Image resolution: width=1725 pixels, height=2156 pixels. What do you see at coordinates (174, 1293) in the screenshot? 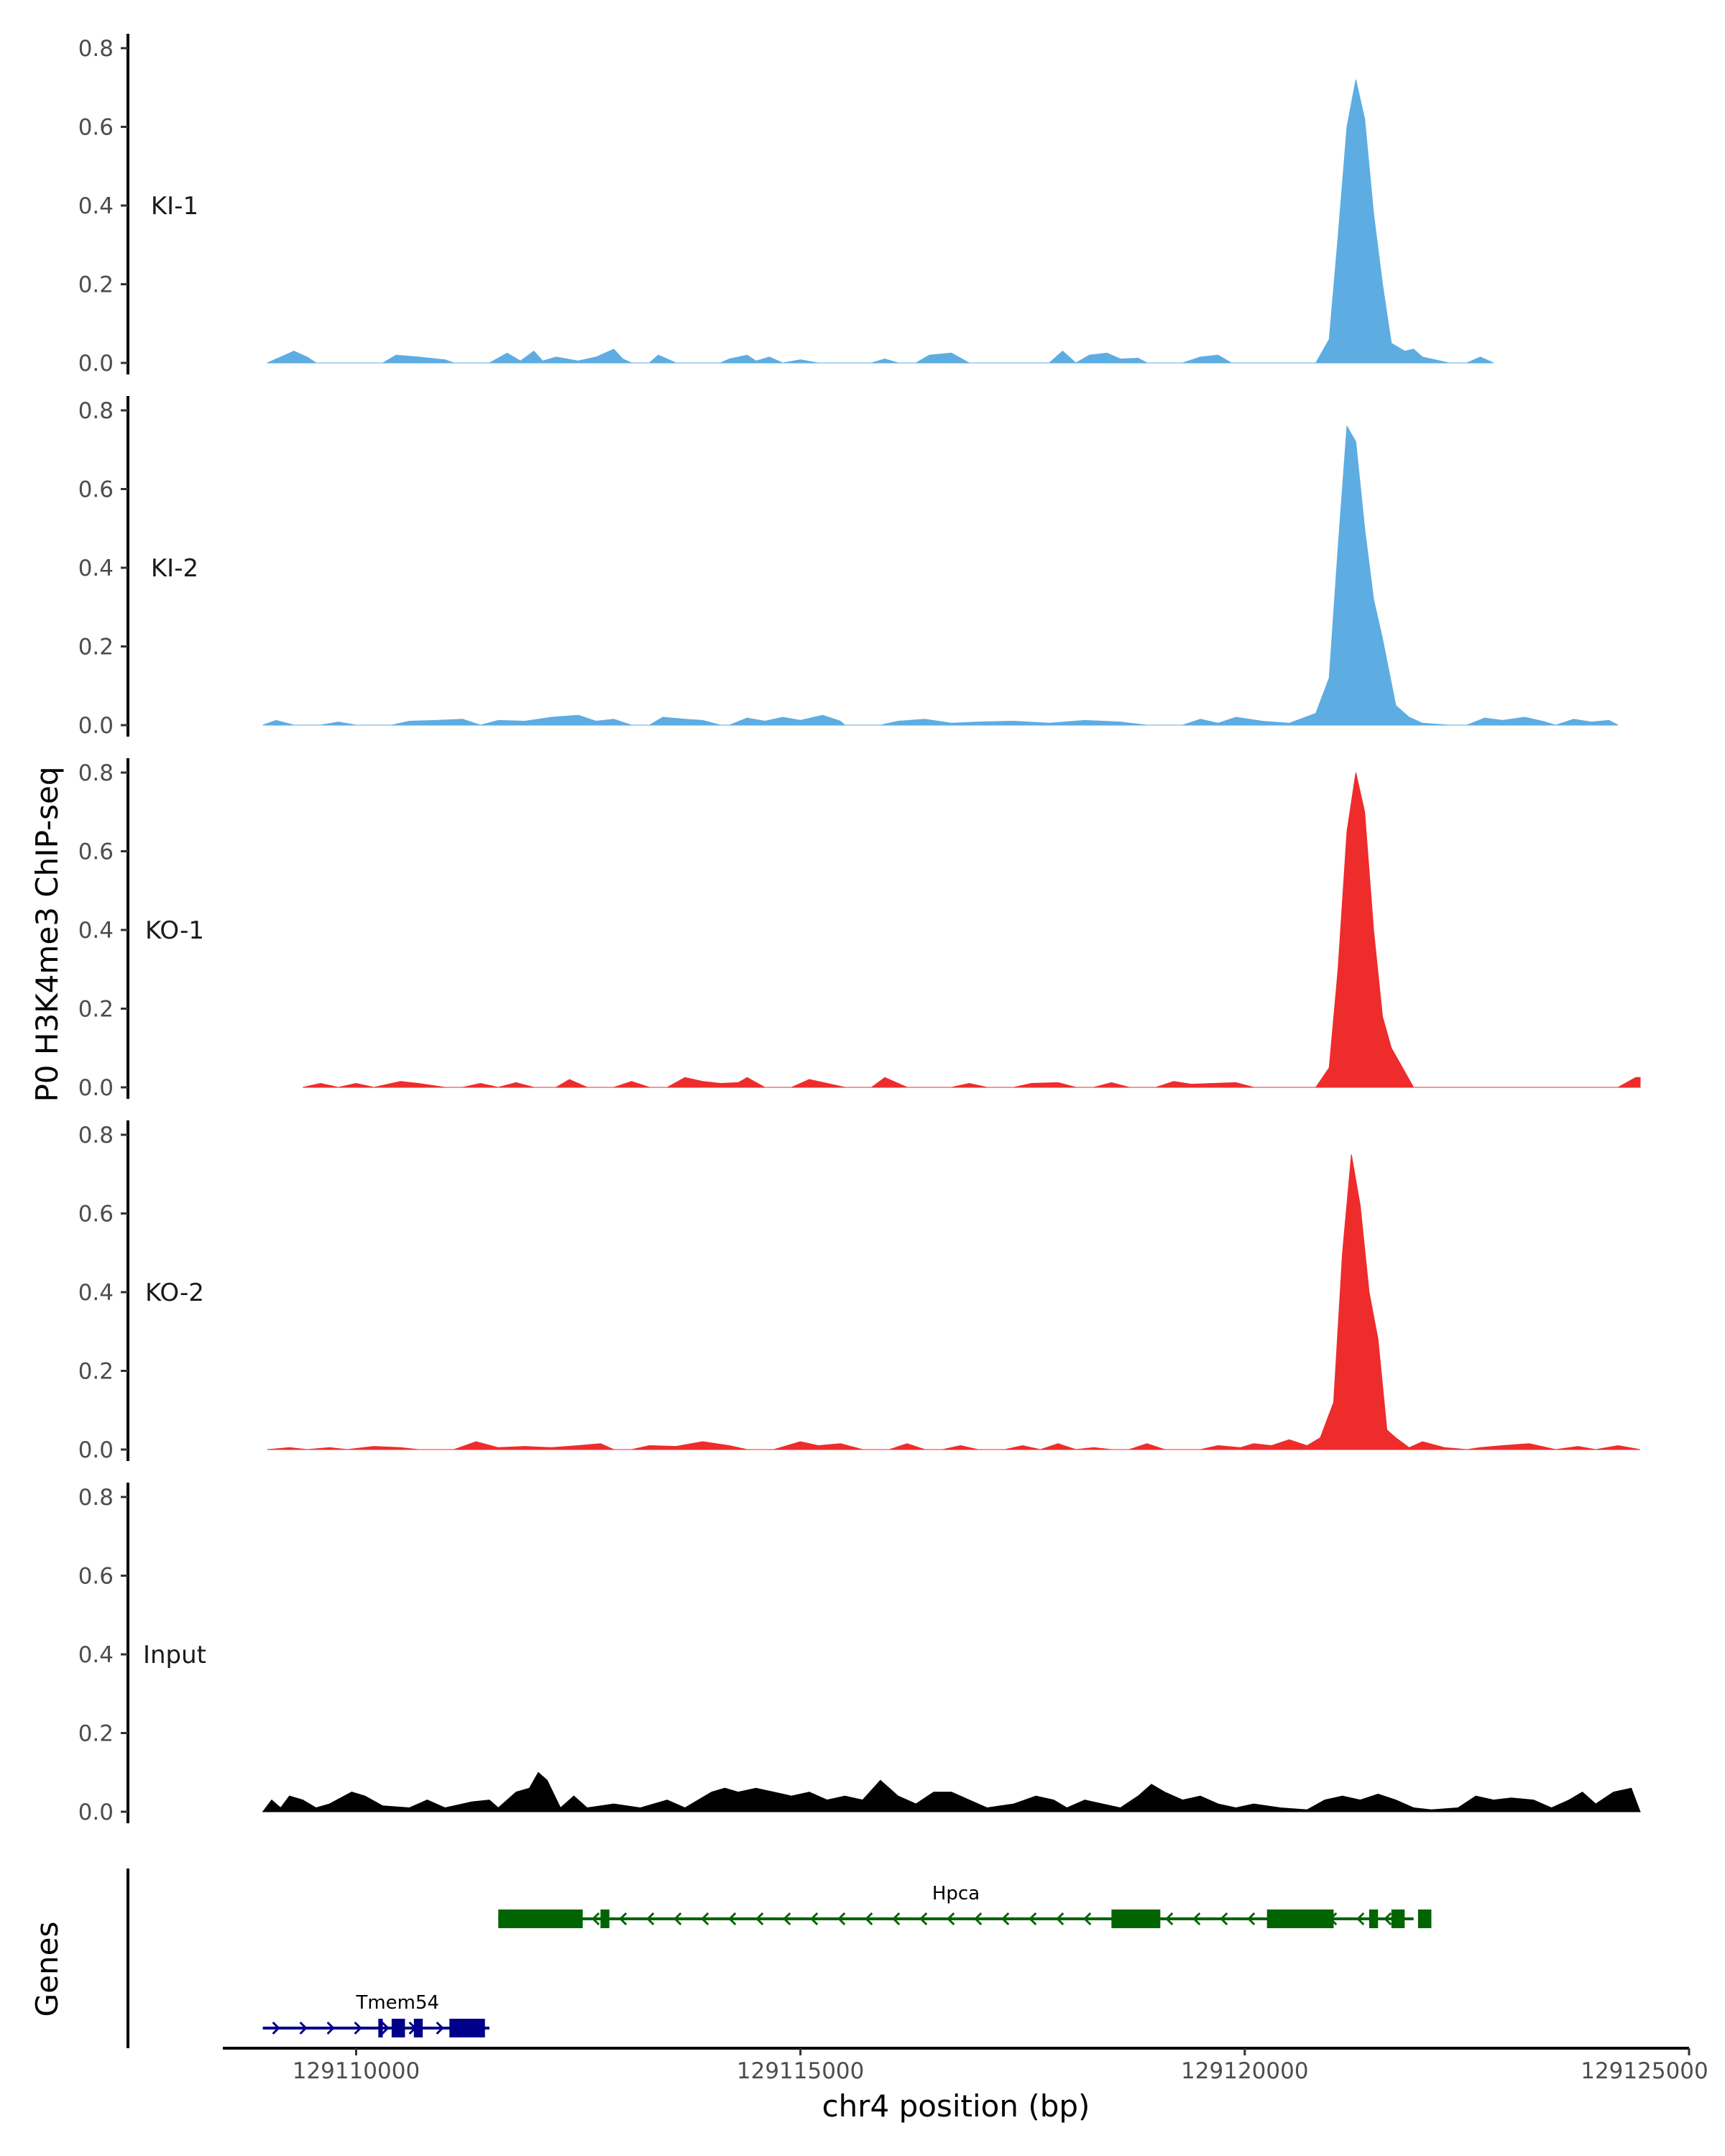
I see `track-label: KO-2` at bounding box center [174, 1293].